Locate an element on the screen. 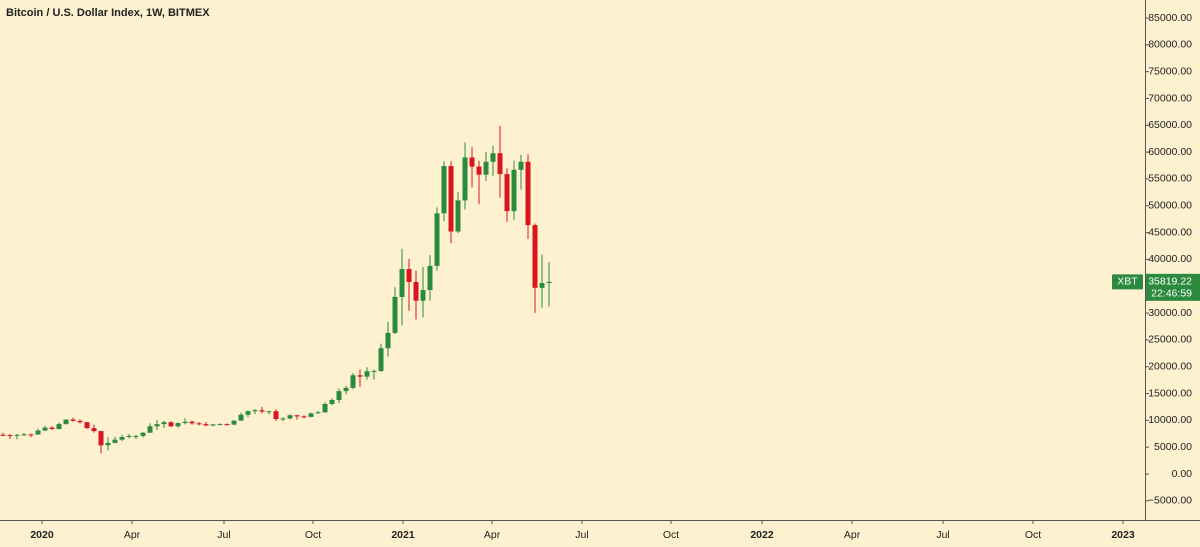 The width and height of the screenshot is (1200, 547). x-tick-label: 2020 is located at coordinates (42, 535).